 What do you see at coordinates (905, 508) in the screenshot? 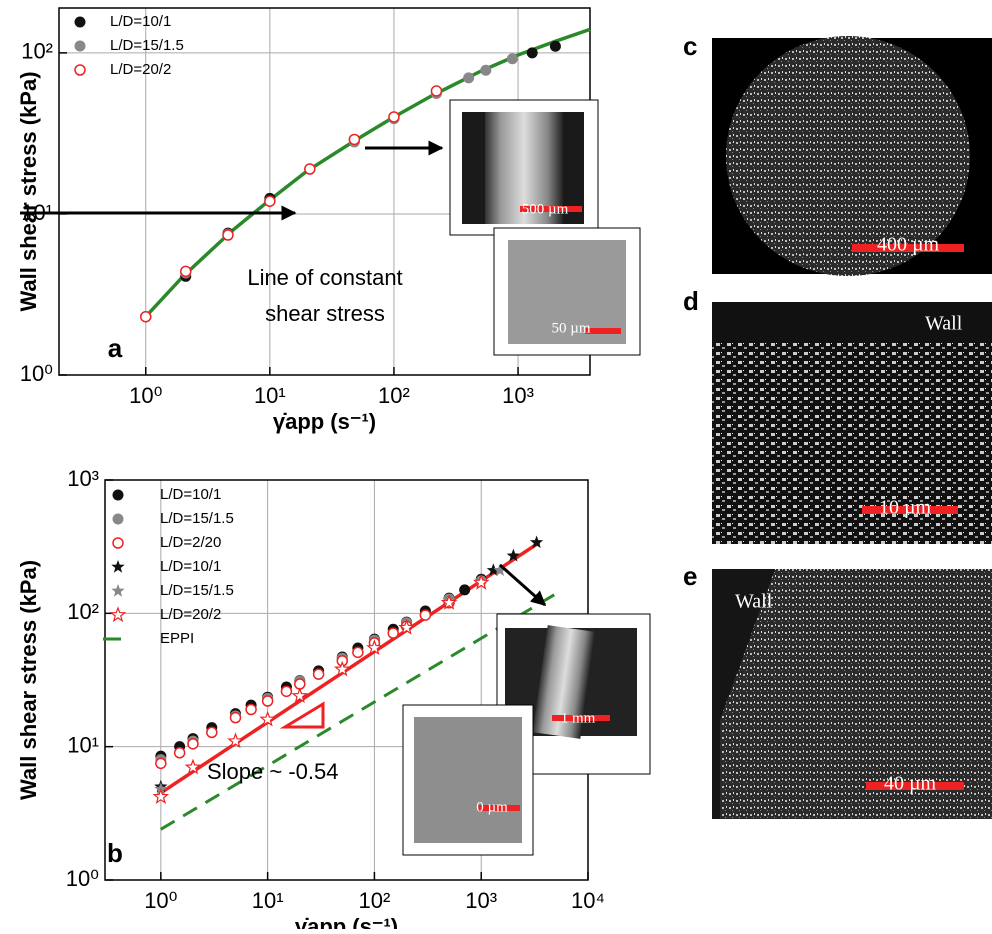
I see `scale-text: 10 µm` at bounding box center [905, 508].